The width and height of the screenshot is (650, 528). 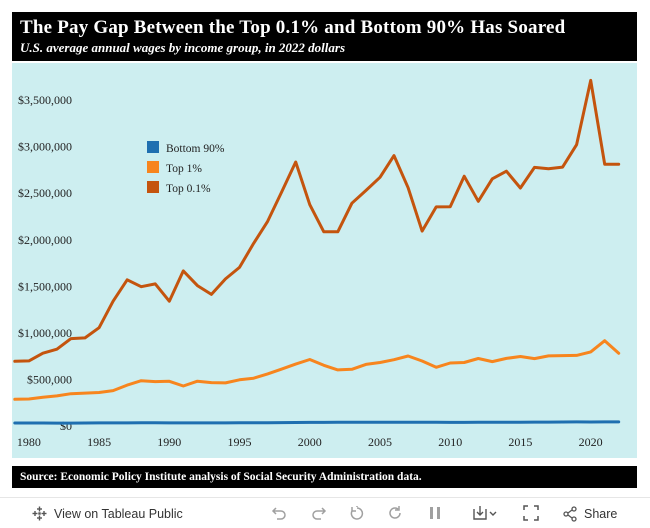 I want to click on share-button: Share, so click(x=589, y=514).